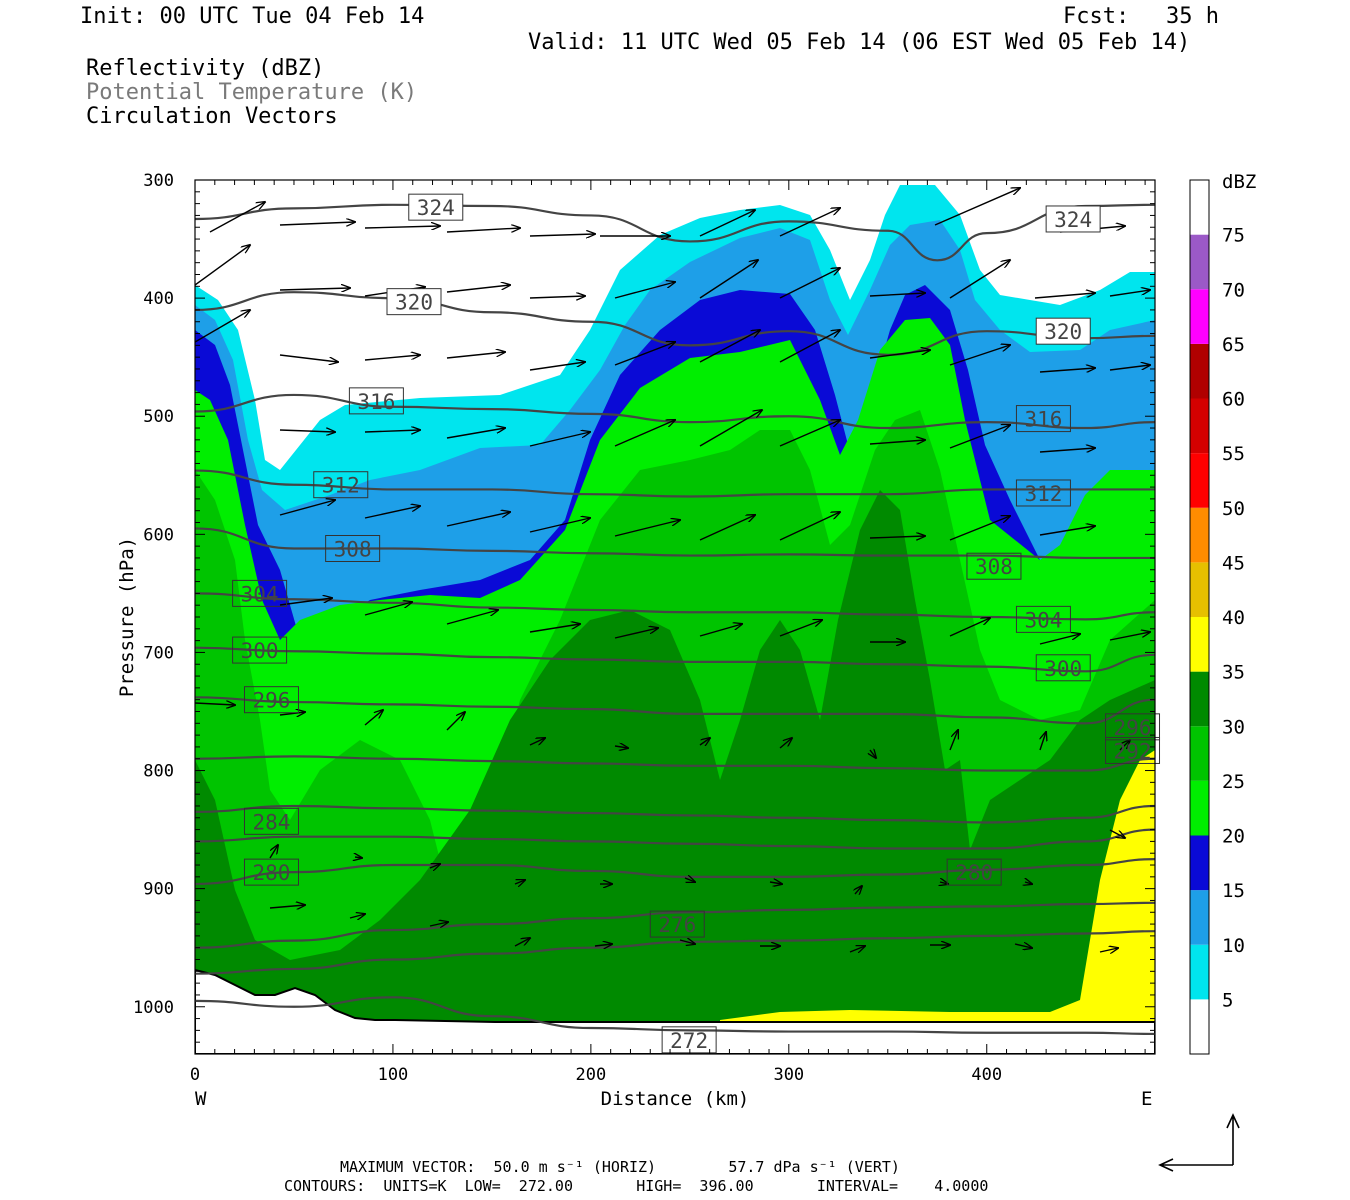 This screenshot has width=1350, height=1200. What do you see at coordinates (689, 1041) in the screenshot?
I see `contour-label: 272` at bounding box center [689, 1041].